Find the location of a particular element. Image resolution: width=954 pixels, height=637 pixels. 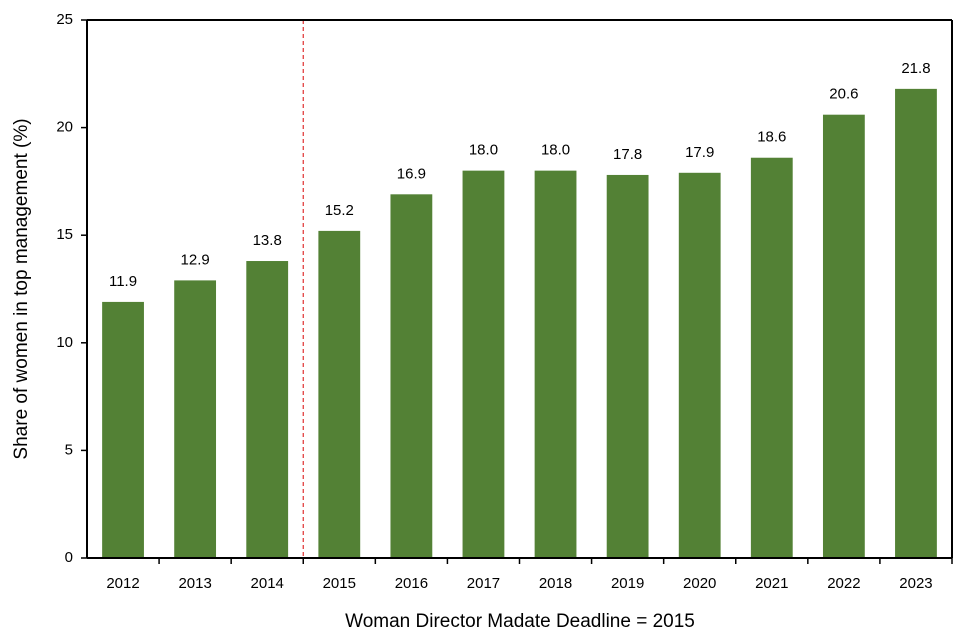

y-tick-label: 0 is located at coordinates (69, 557).